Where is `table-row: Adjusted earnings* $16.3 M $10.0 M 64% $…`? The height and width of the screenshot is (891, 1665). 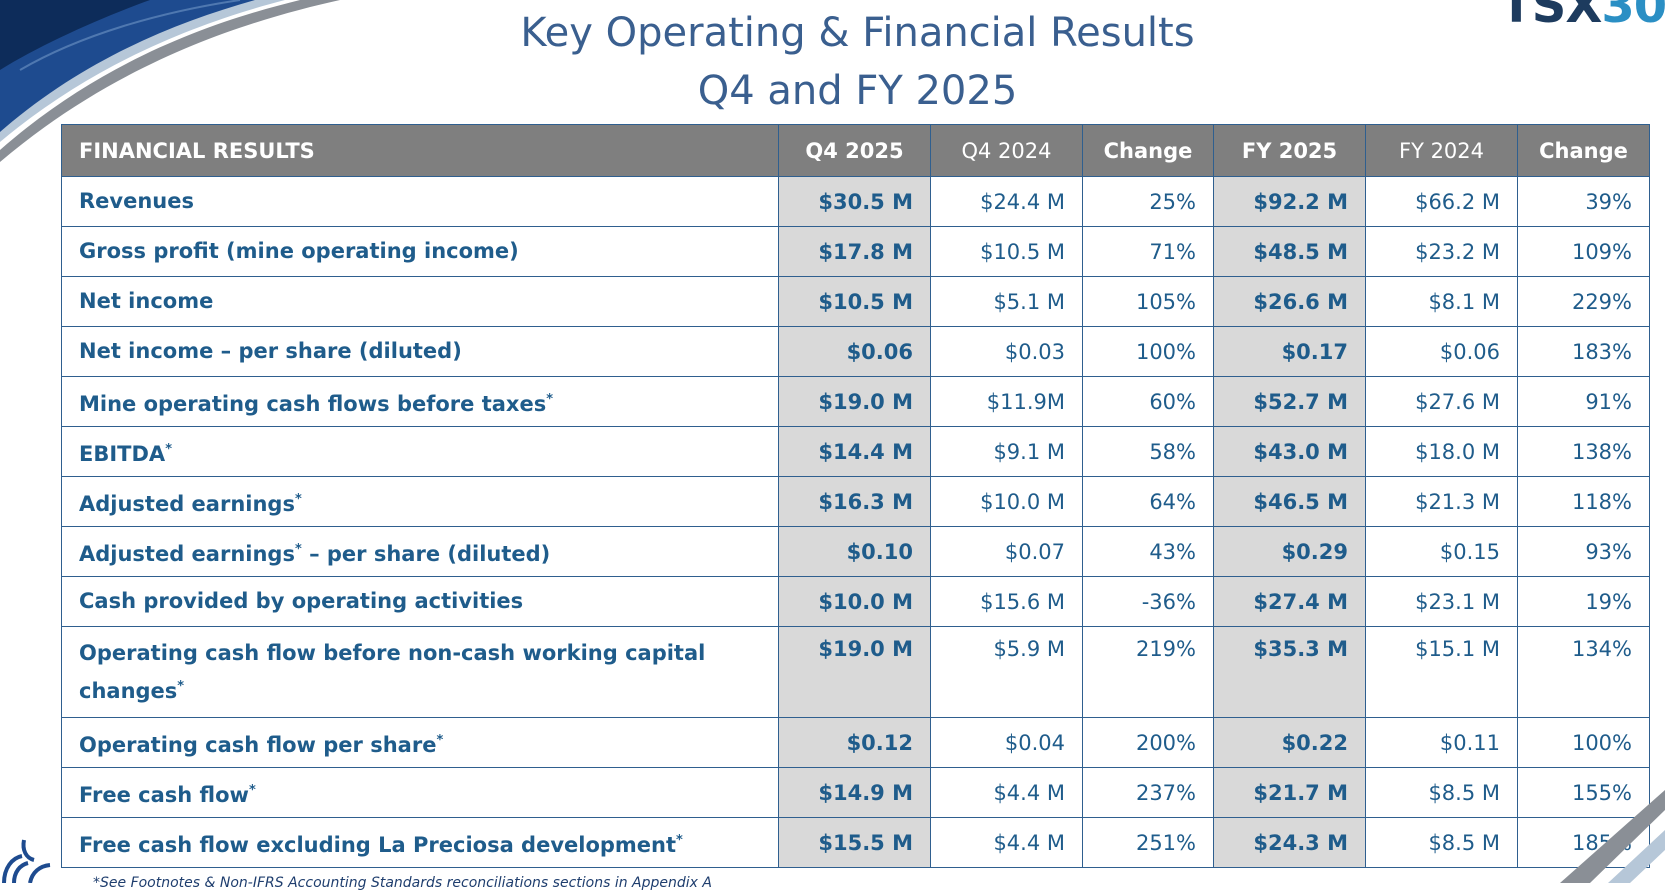
table-row: Adjusted earnings* $16.3 M $10.0 M 64% $… is located at coordinates (855, 501).